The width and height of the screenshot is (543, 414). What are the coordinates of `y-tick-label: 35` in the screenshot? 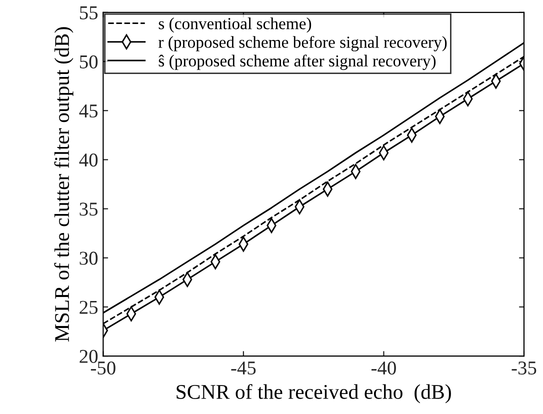 It's located at (89, 209).